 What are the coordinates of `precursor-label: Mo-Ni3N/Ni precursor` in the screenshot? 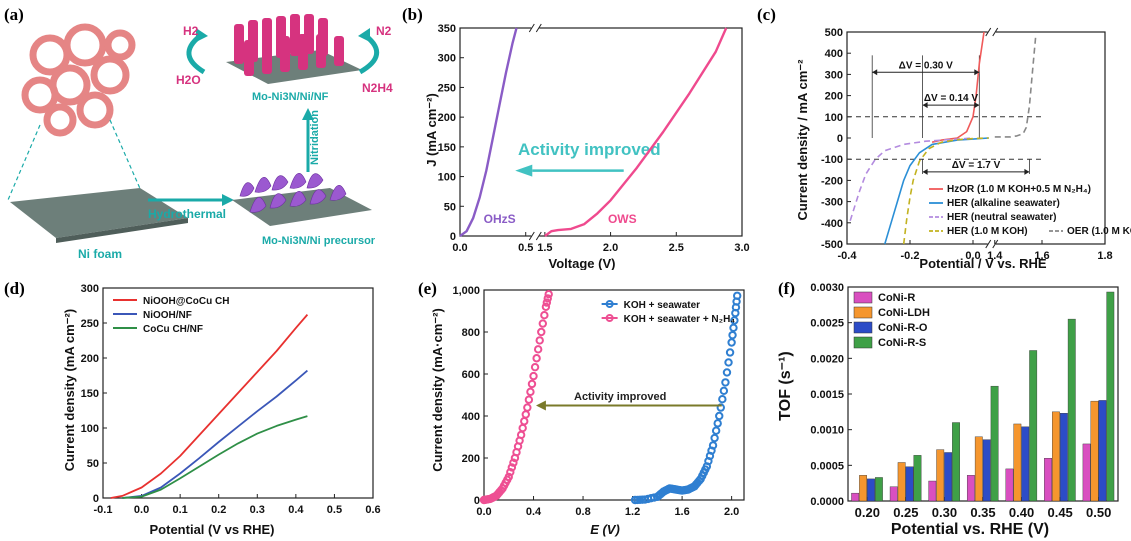 It's located at (319, 241).